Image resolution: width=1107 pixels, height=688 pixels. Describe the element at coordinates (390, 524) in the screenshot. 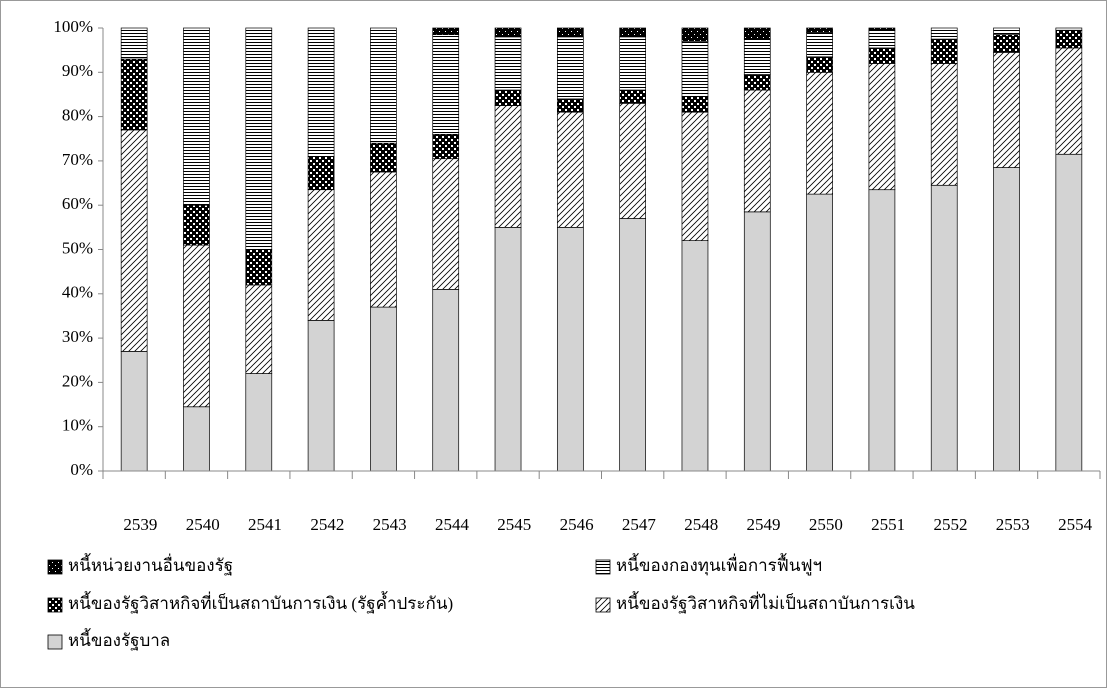

I see `x-tick-label: 2543` at that location.